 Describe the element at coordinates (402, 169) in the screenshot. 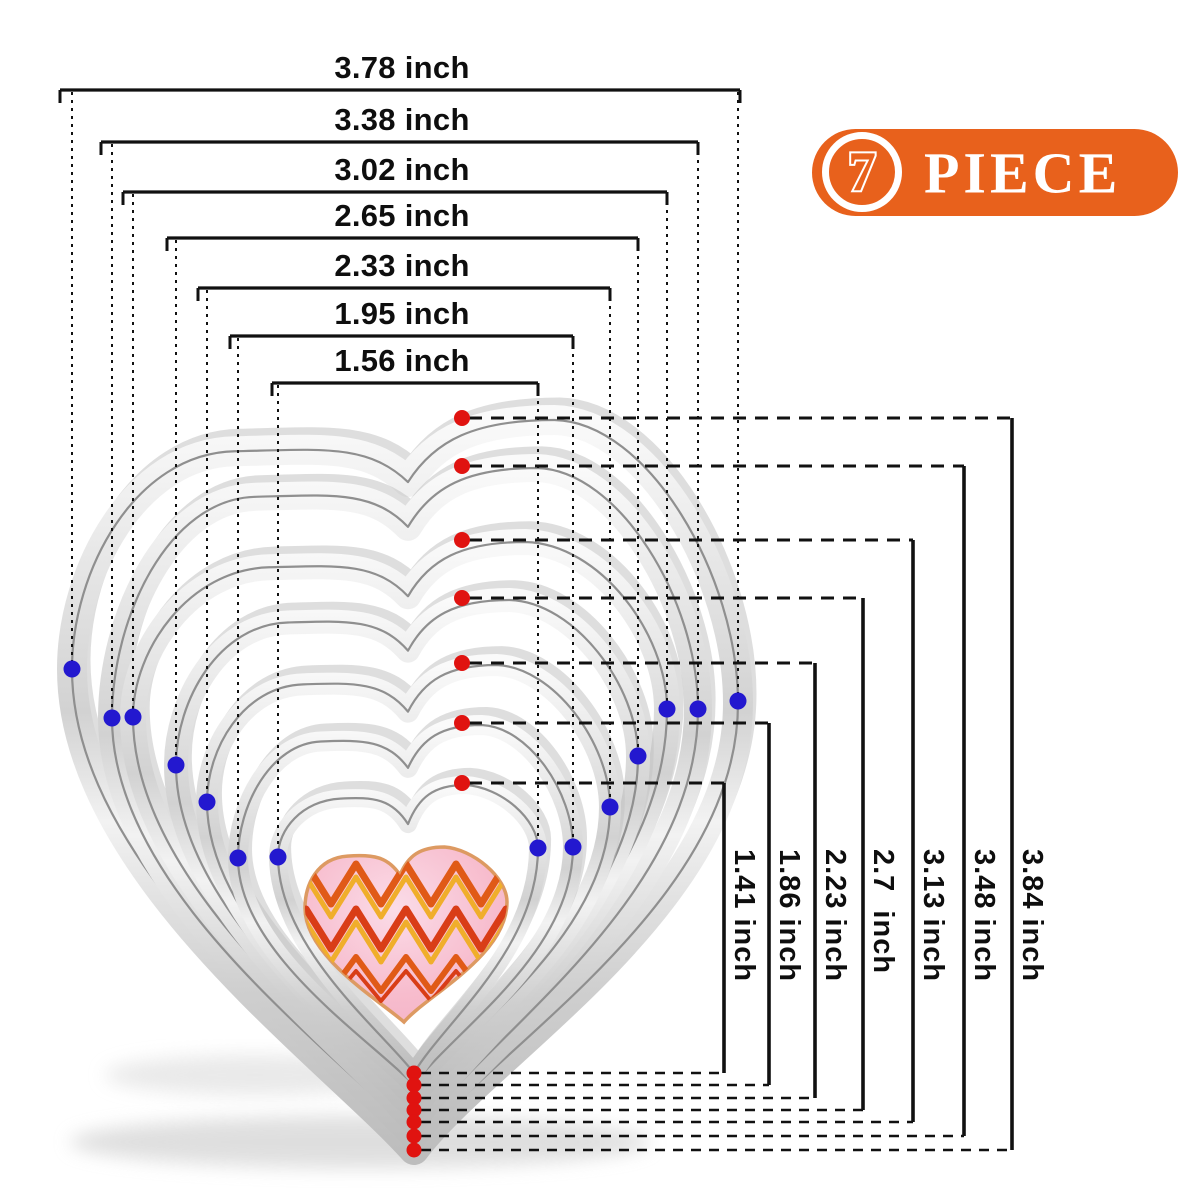

I see `width-dimension-label-3: 3.02 inch` at that location.